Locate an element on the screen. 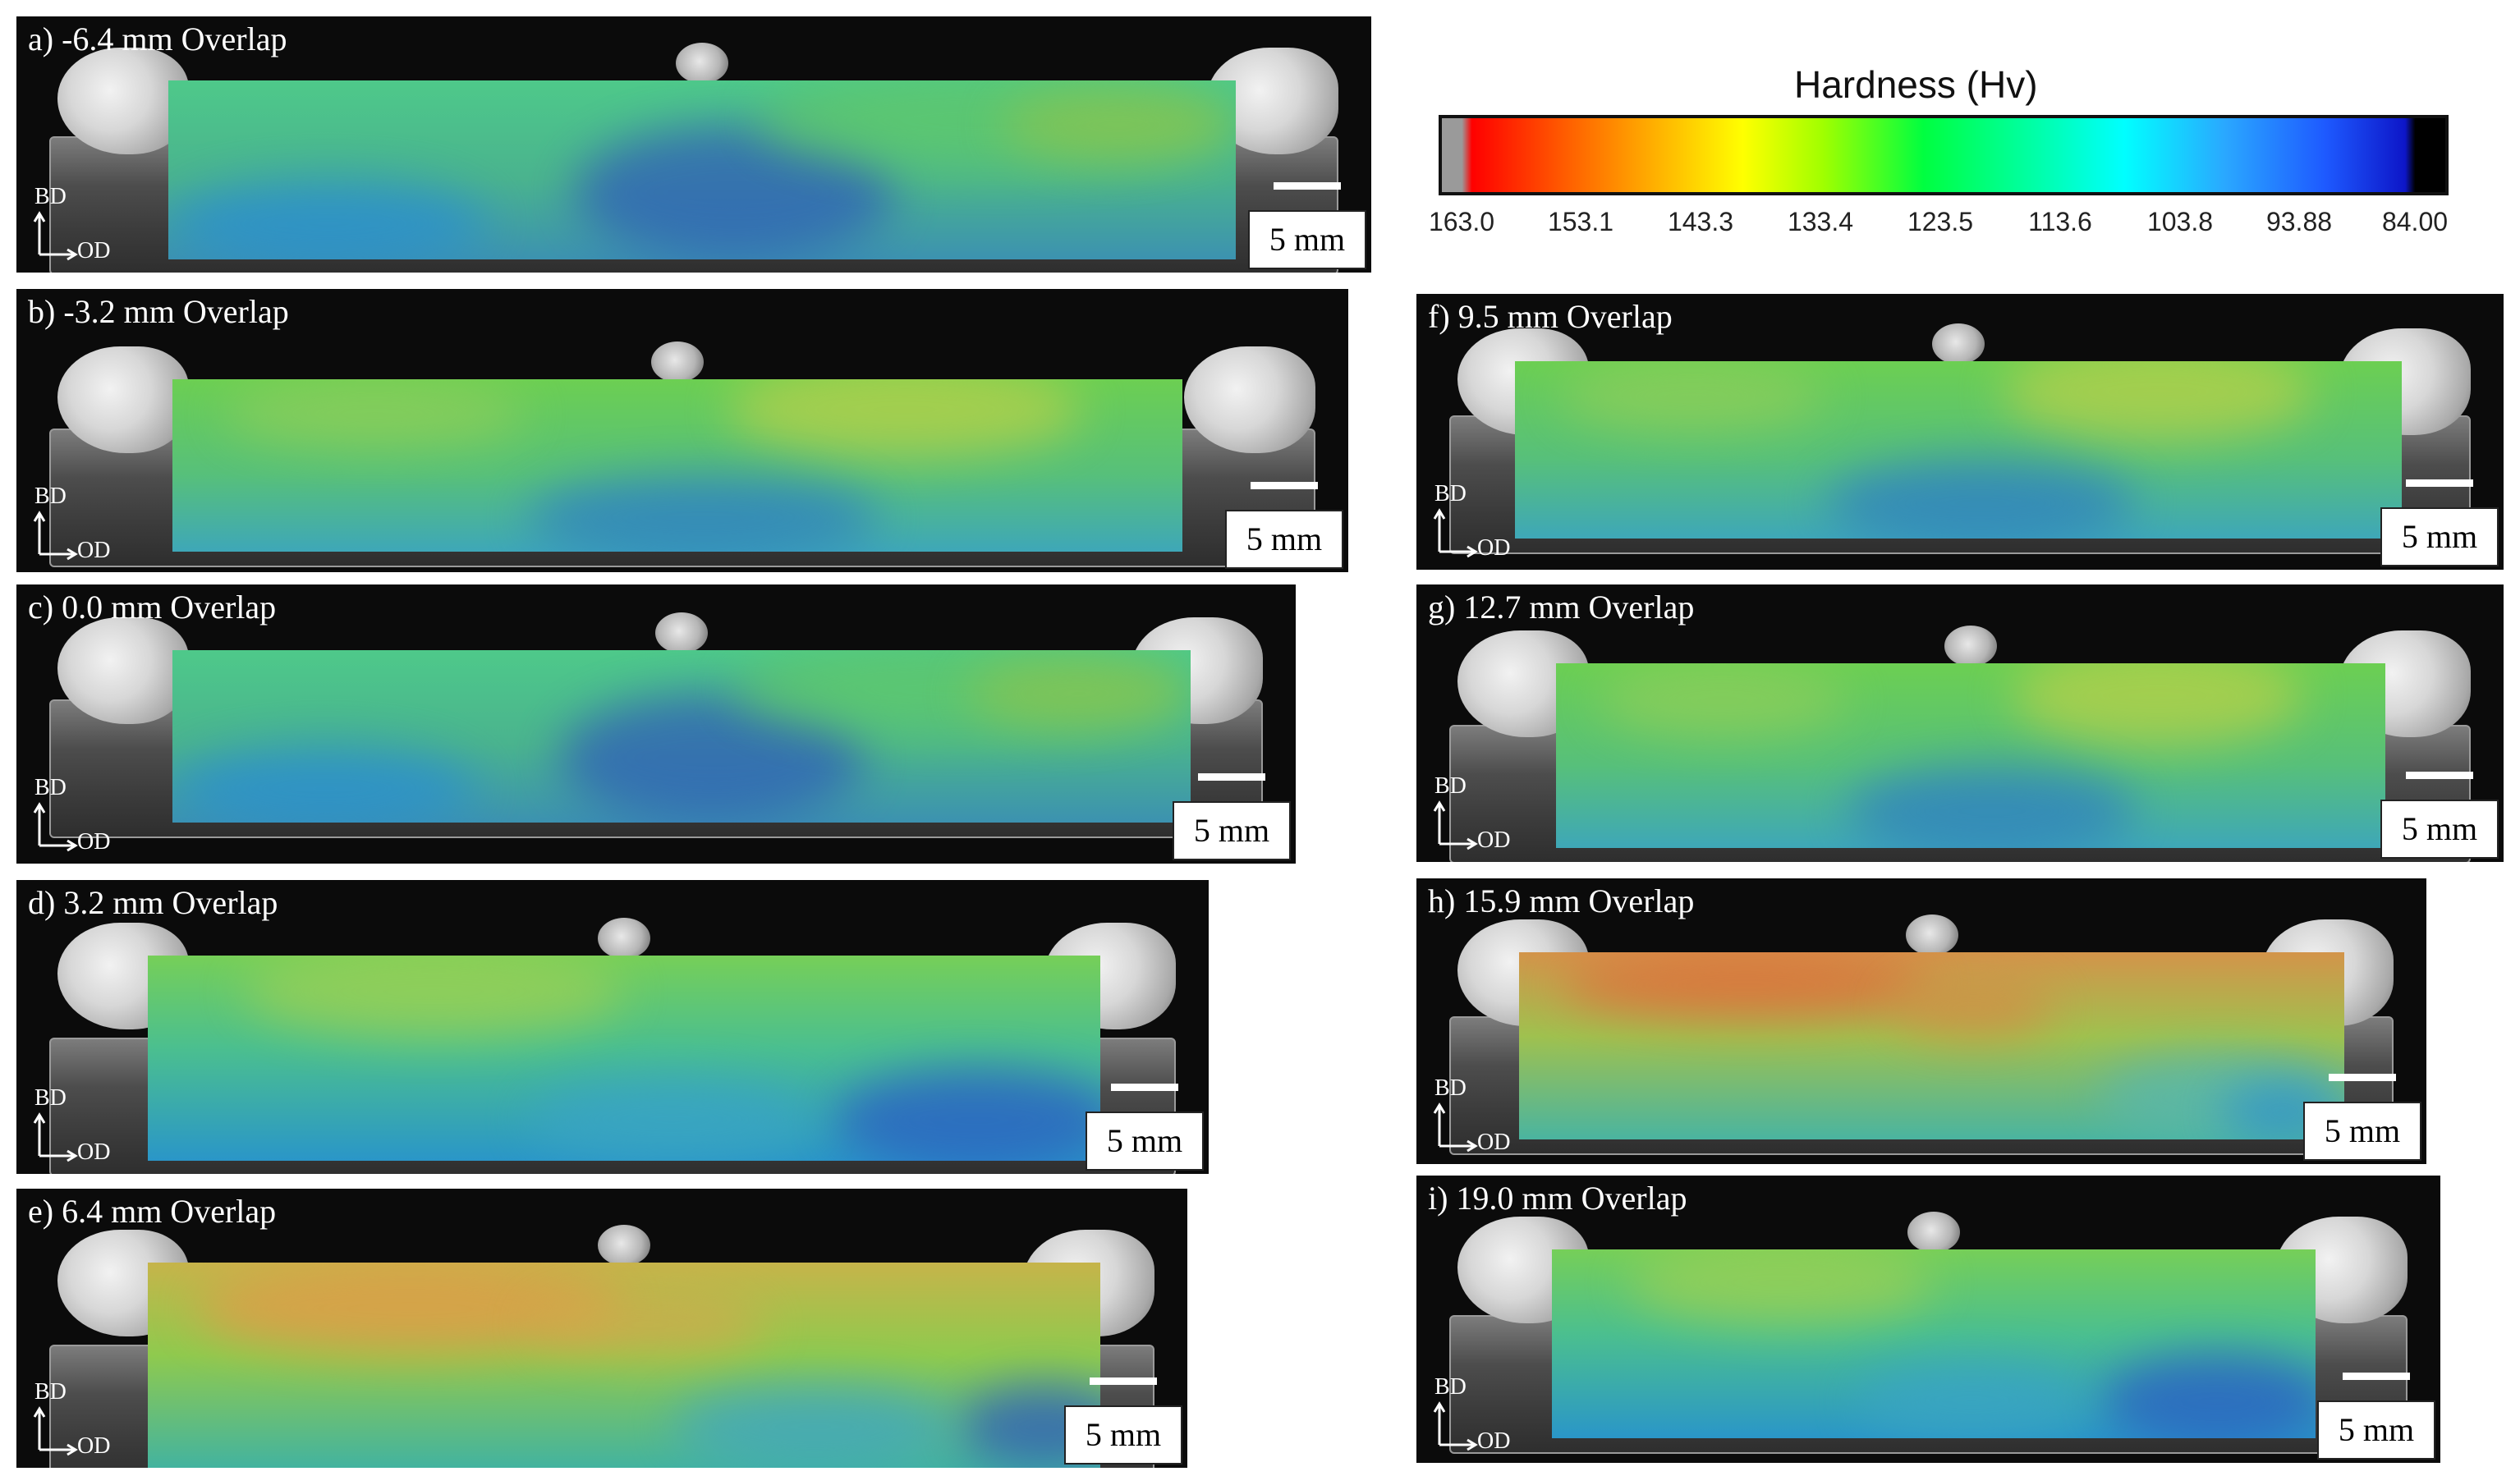  panel-label: c) 0.0 mm Overlap is located at coordinates (152, 607).